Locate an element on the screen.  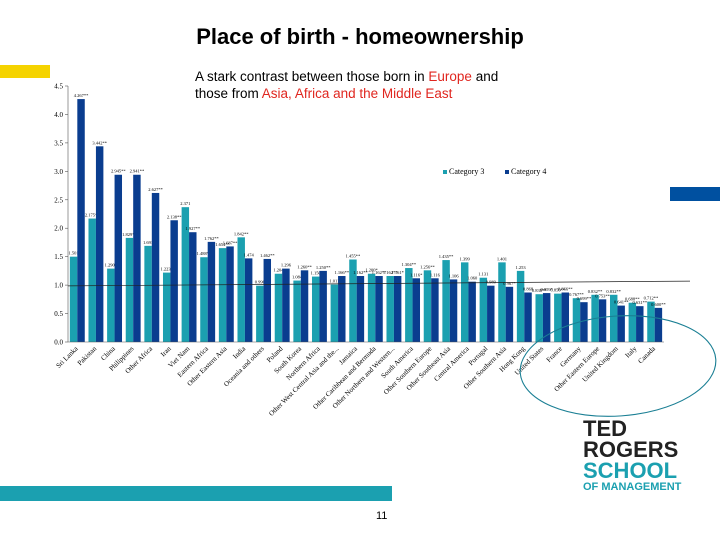
legend-label-category-4: Category 4 is located at coordinates (528, 171).